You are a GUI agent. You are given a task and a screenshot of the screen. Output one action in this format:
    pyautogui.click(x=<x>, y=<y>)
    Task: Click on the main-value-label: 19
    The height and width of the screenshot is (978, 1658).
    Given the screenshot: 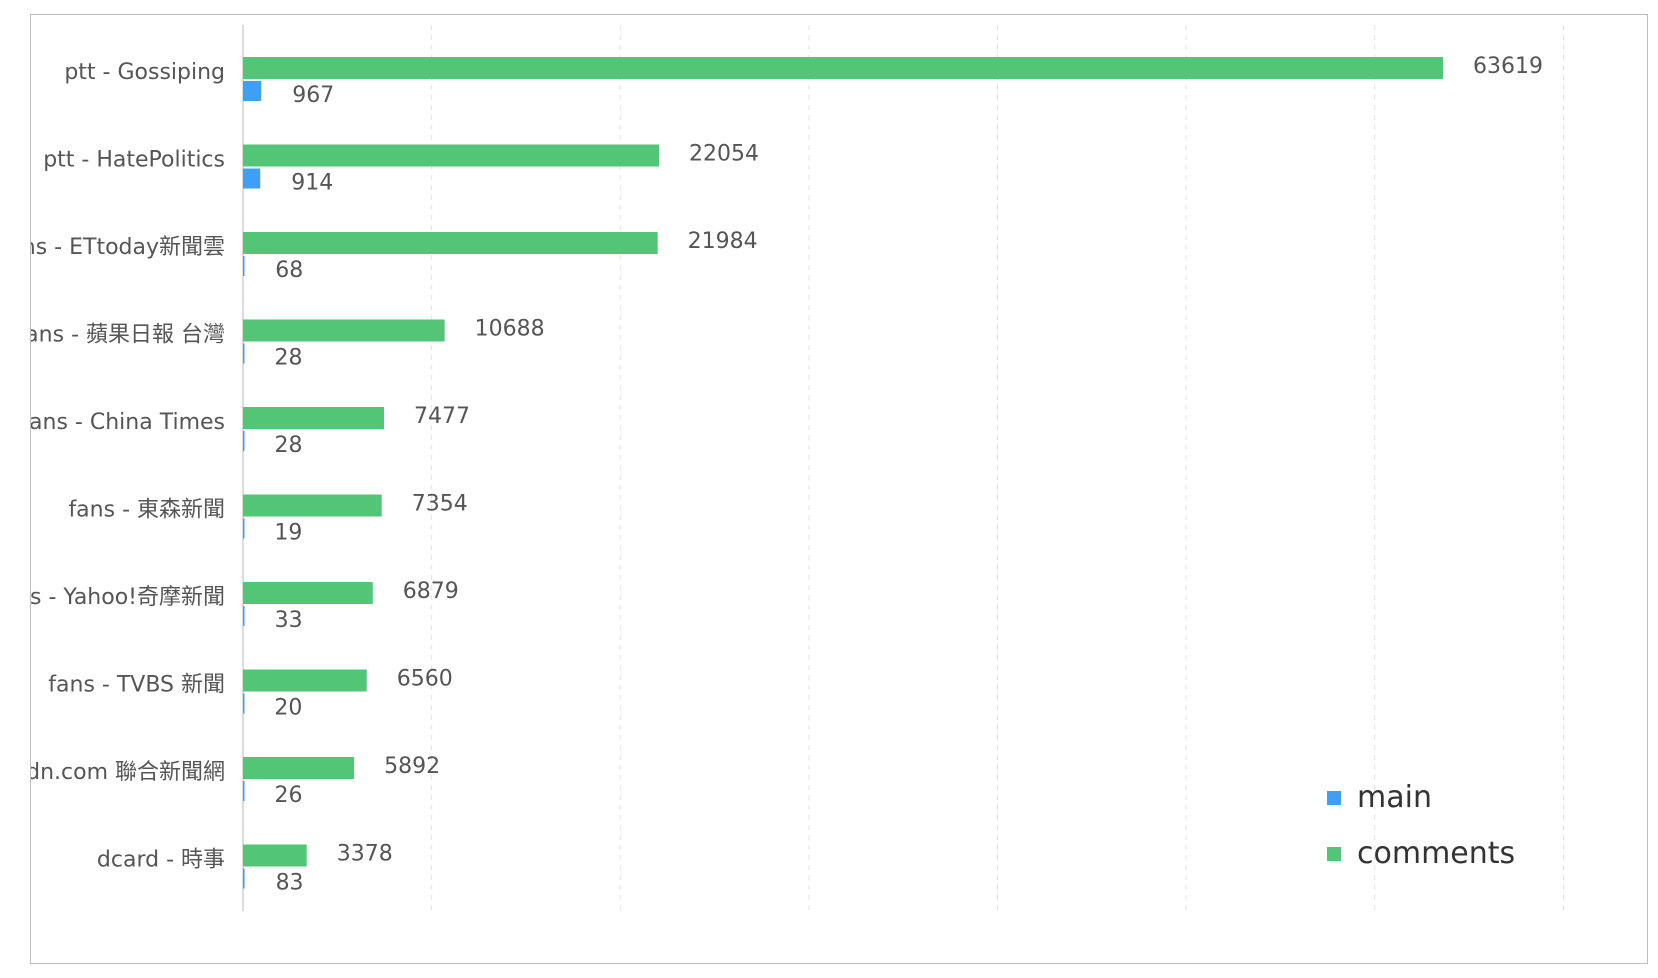 What is the action you would take?
    pyautogui.click(x=288, y=533)
    